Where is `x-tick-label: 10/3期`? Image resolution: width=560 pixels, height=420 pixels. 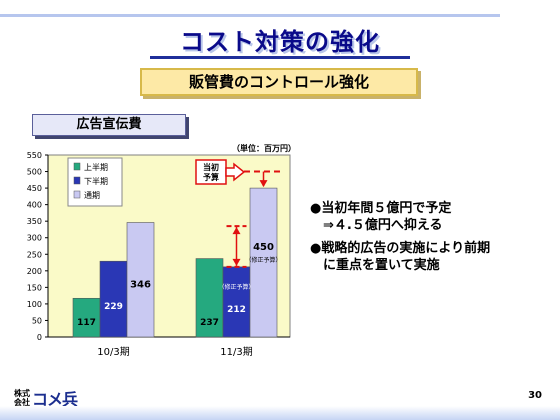 x-tick-label: 10/3期 is located at coordinates (113, 352).